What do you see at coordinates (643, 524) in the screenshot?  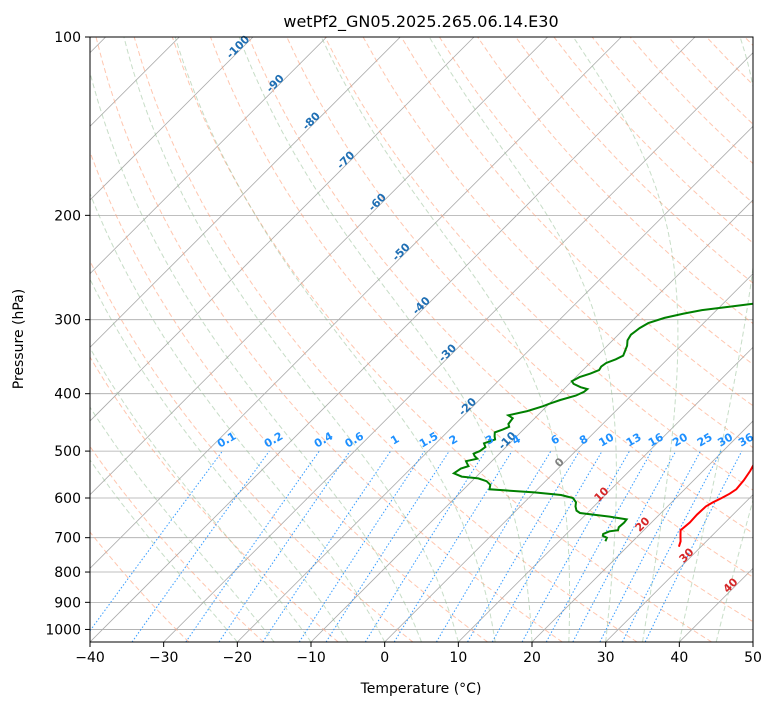 I see `moist-adiabat-label: 20` at bounding box center [643, 524].